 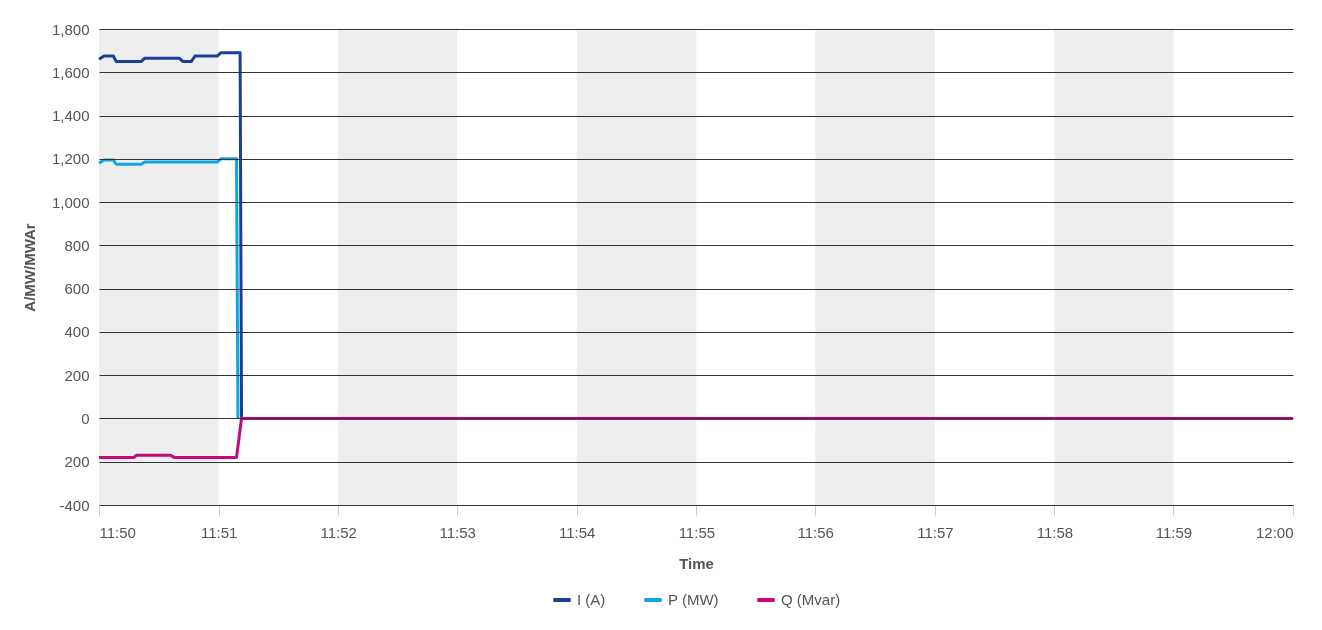 What do you see at coordinates (1274, 532) in the screenshot?
I see `x-tick-label: 12:00` at bounding box center [1274, 532].